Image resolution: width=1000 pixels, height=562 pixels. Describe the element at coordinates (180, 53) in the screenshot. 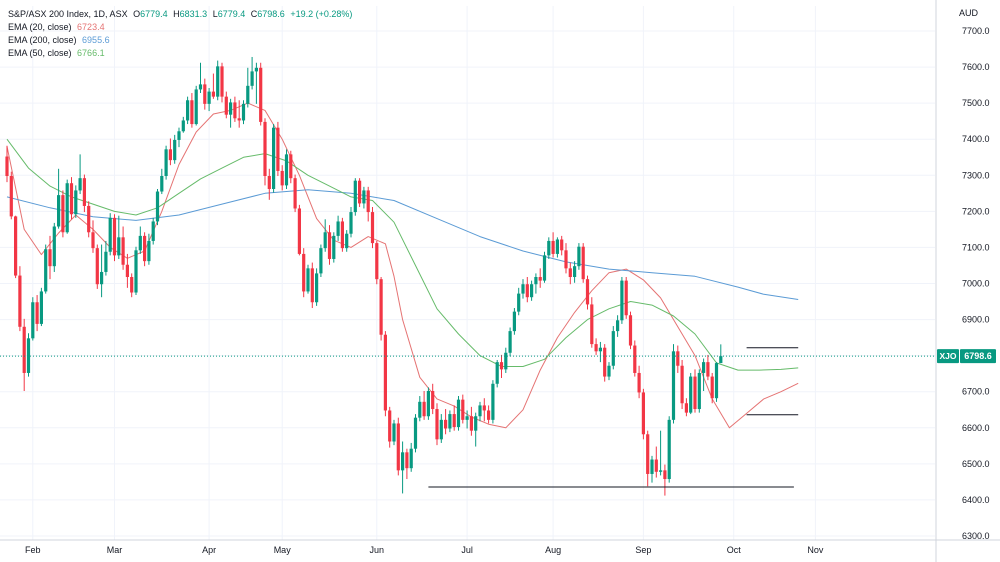

I see `indicator-ema50: EMA (50, close) 6766.1` at that location.